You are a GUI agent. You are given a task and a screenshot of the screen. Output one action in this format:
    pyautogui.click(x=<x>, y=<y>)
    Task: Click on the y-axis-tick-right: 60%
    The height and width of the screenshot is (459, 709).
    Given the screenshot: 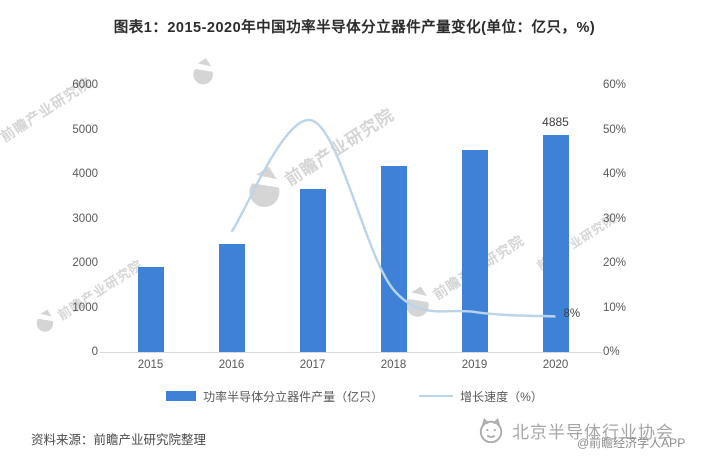 What is the action you would take?
    pyautogui.click(x=615, y=85)
    